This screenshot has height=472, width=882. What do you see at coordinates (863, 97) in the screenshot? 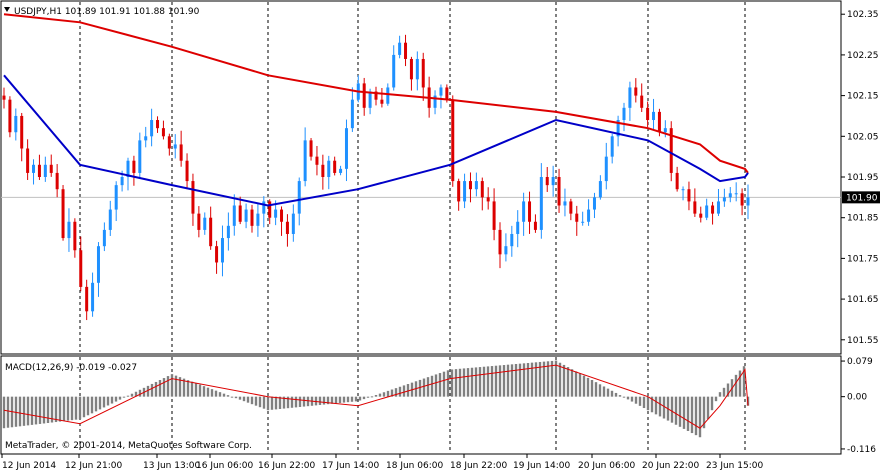
I see `price-tick-label: 102.15` at bounding box center [863, 97].